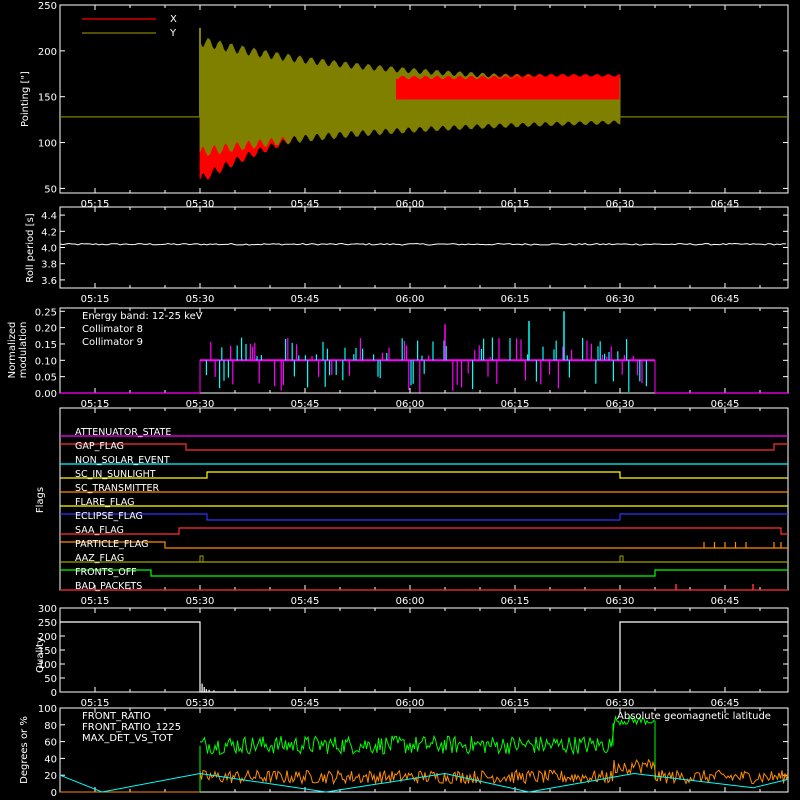  I want to click on geomagnetic-latitude-annotation: Absolute geomagnetic latitude, so click(694, 716).